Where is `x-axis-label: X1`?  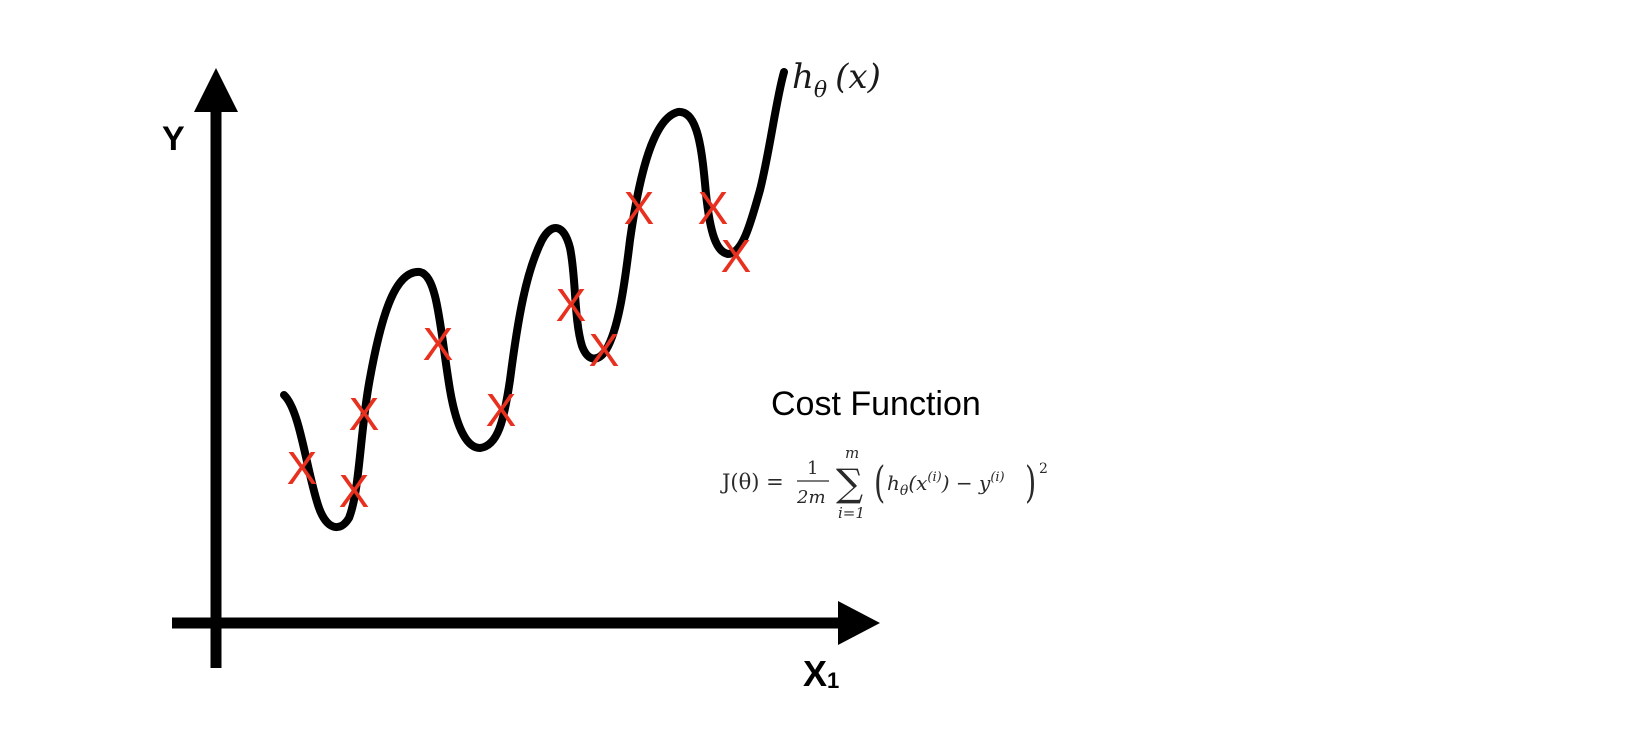
x-axis-label: X1 is located at coordinates (821, 673).